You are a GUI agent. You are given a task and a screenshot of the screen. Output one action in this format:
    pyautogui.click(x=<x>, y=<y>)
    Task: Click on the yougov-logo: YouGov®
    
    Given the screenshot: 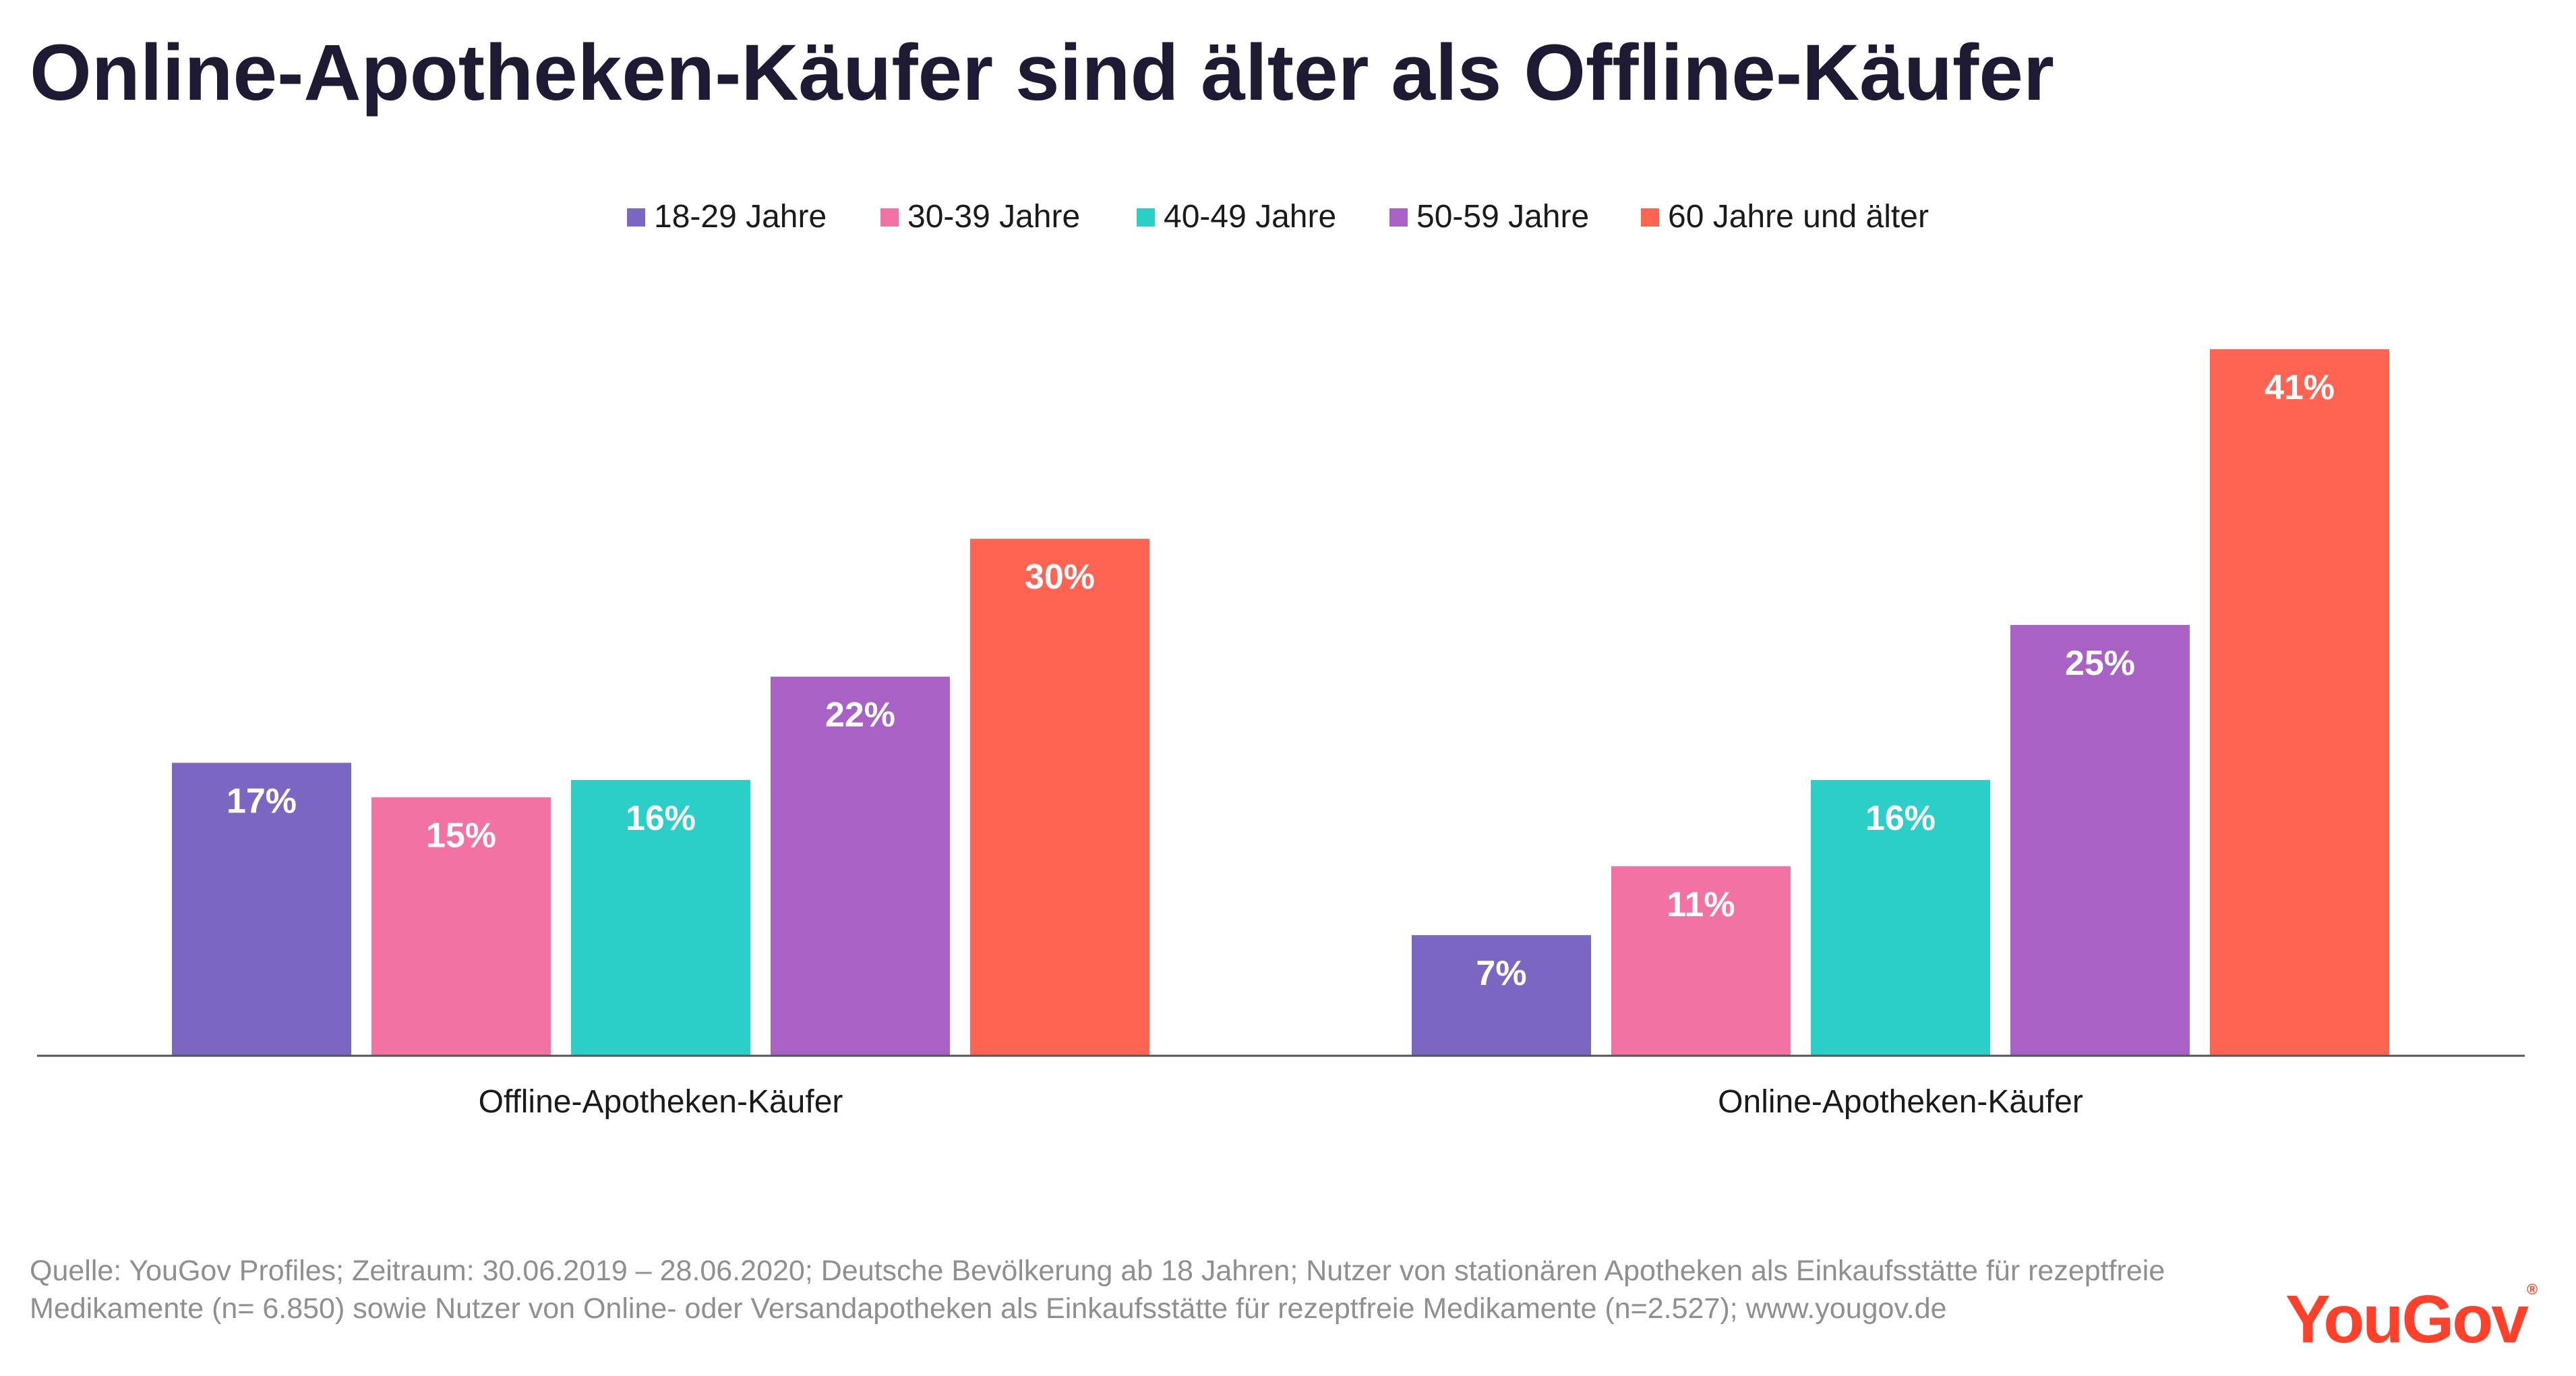 What is the action you would take?
    pyautogui.click(x=2411, y=1319)
    